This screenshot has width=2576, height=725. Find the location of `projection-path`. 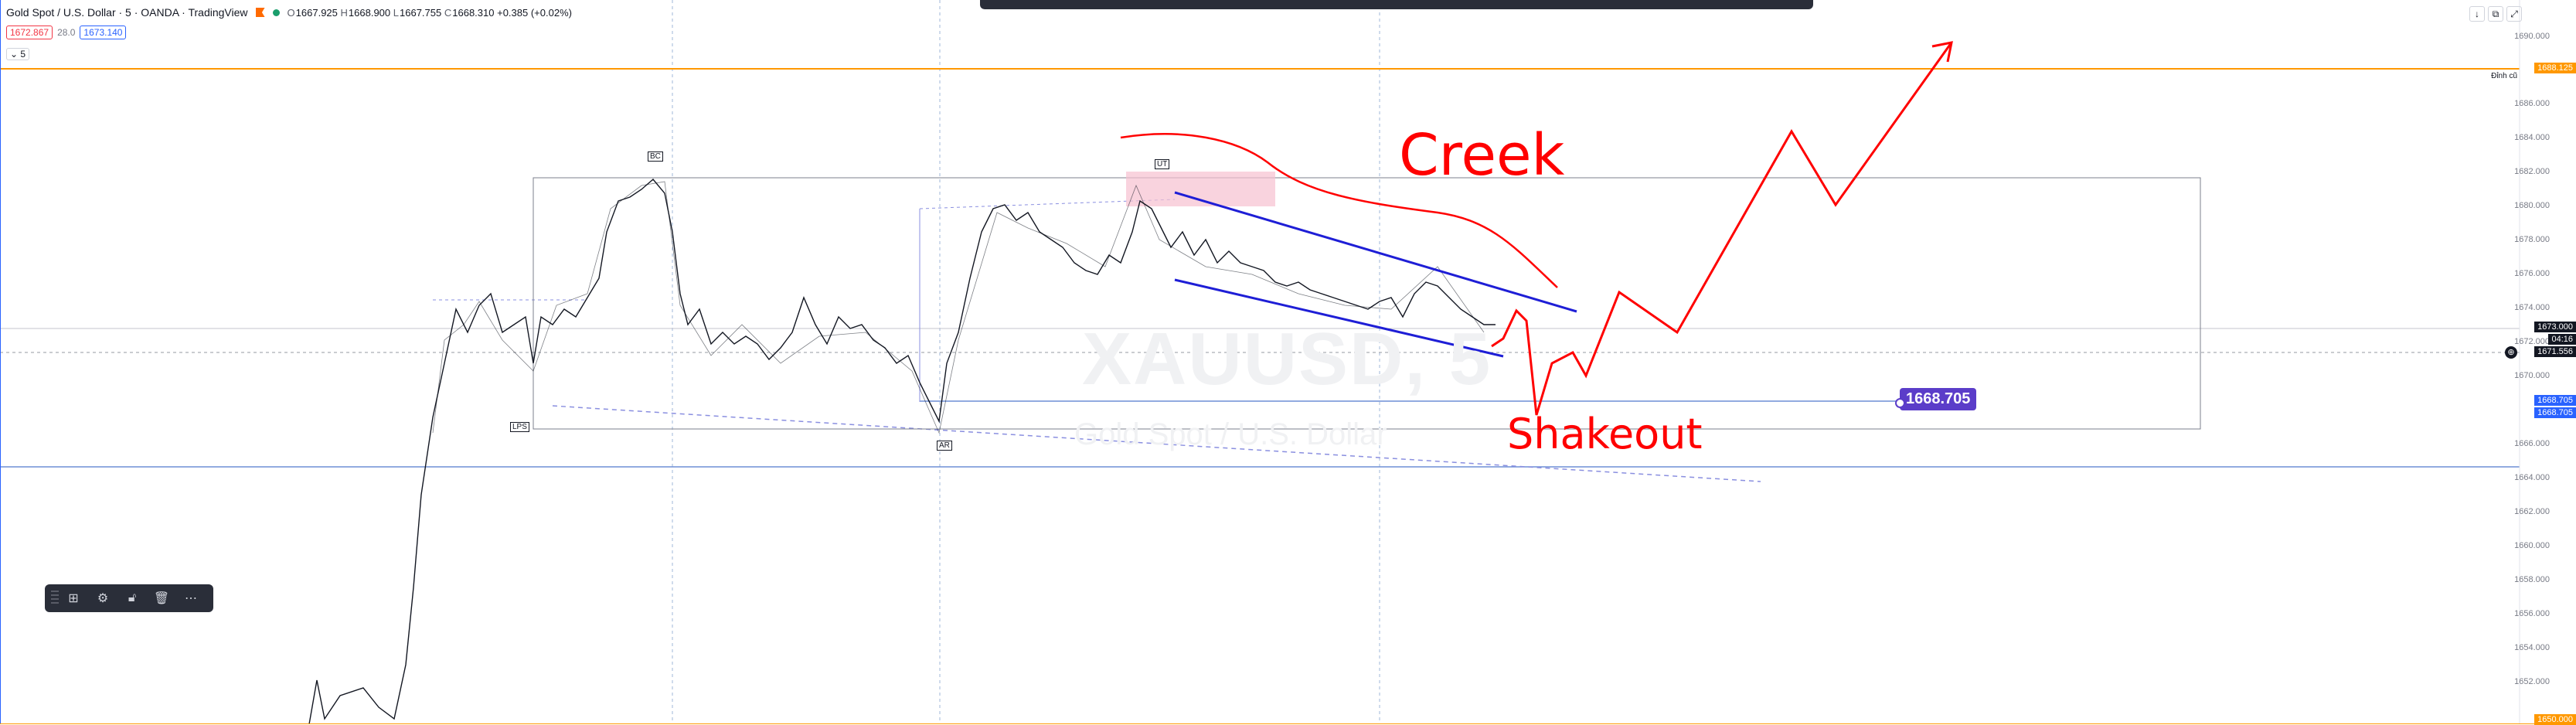

projection-path is located at coordinates (1722, 229).